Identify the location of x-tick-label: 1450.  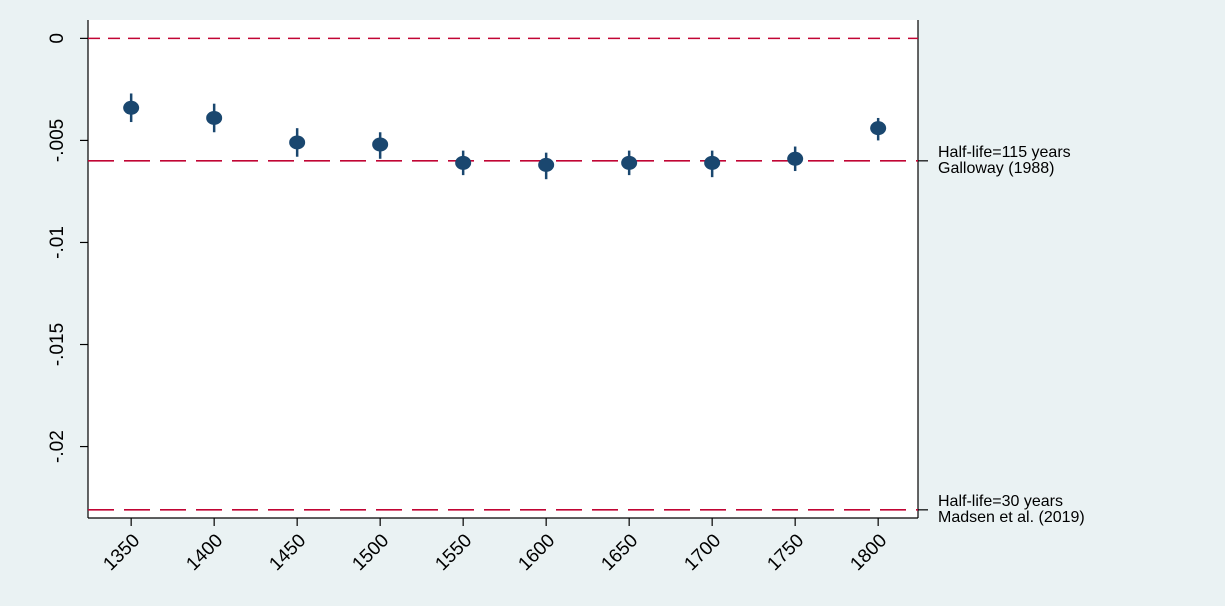
(287, 552).